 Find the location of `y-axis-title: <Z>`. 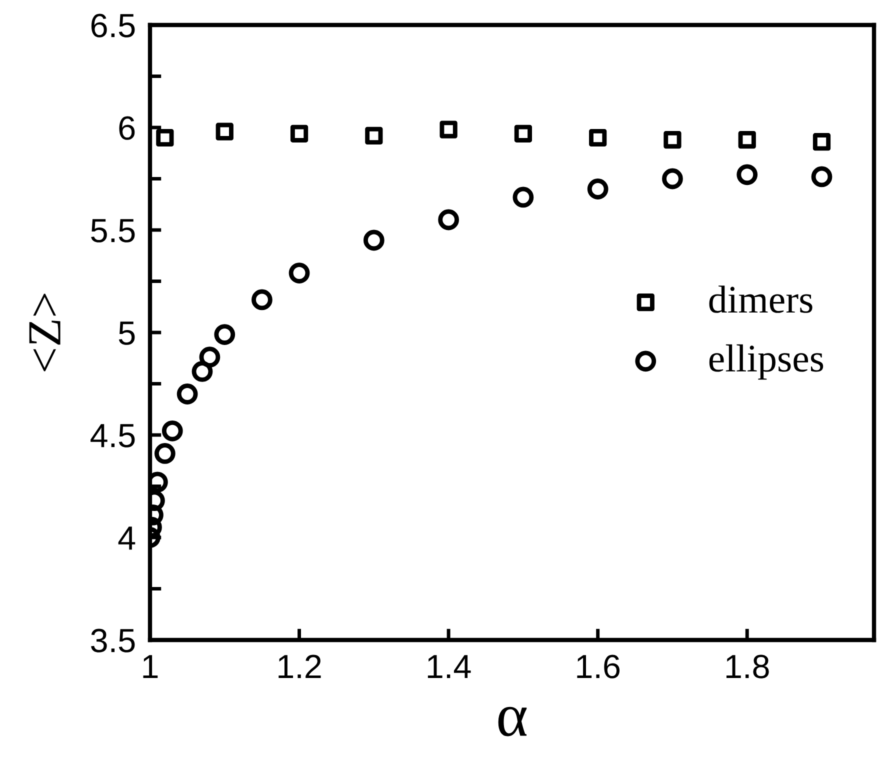

y-axis-title: <Z> is located at coordinates (44, 333).